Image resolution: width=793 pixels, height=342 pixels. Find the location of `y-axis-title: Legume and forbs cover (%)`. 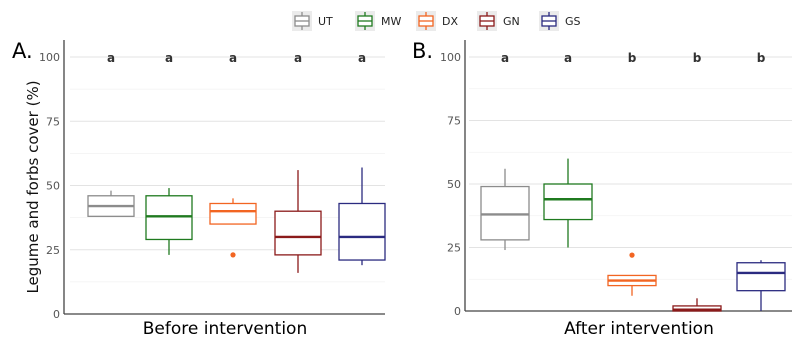

y-axis-title: Legume and forbs cover (%) is located at coordinates (33, 186).